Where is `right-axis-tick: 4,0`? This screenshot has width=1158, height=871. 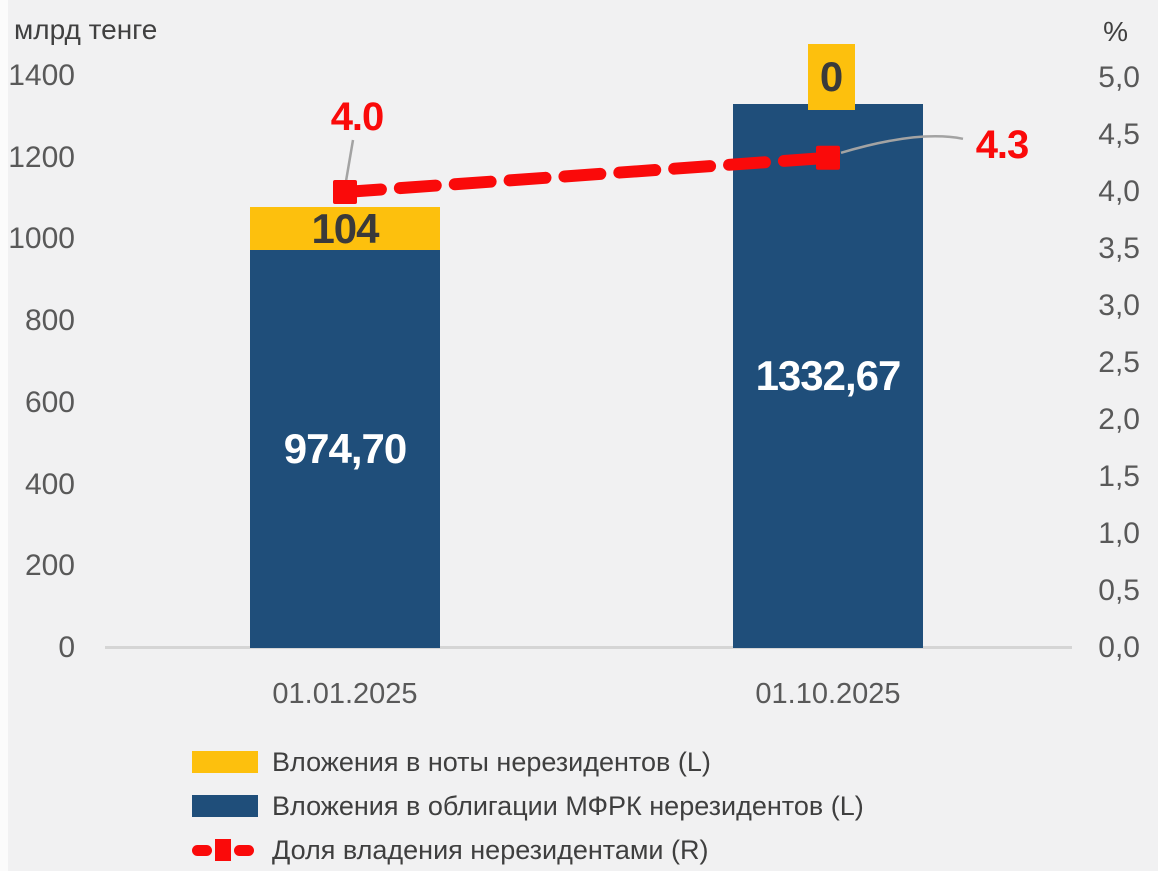
right-axis-tick: 4,0 is located at coordinates (1119, 191).